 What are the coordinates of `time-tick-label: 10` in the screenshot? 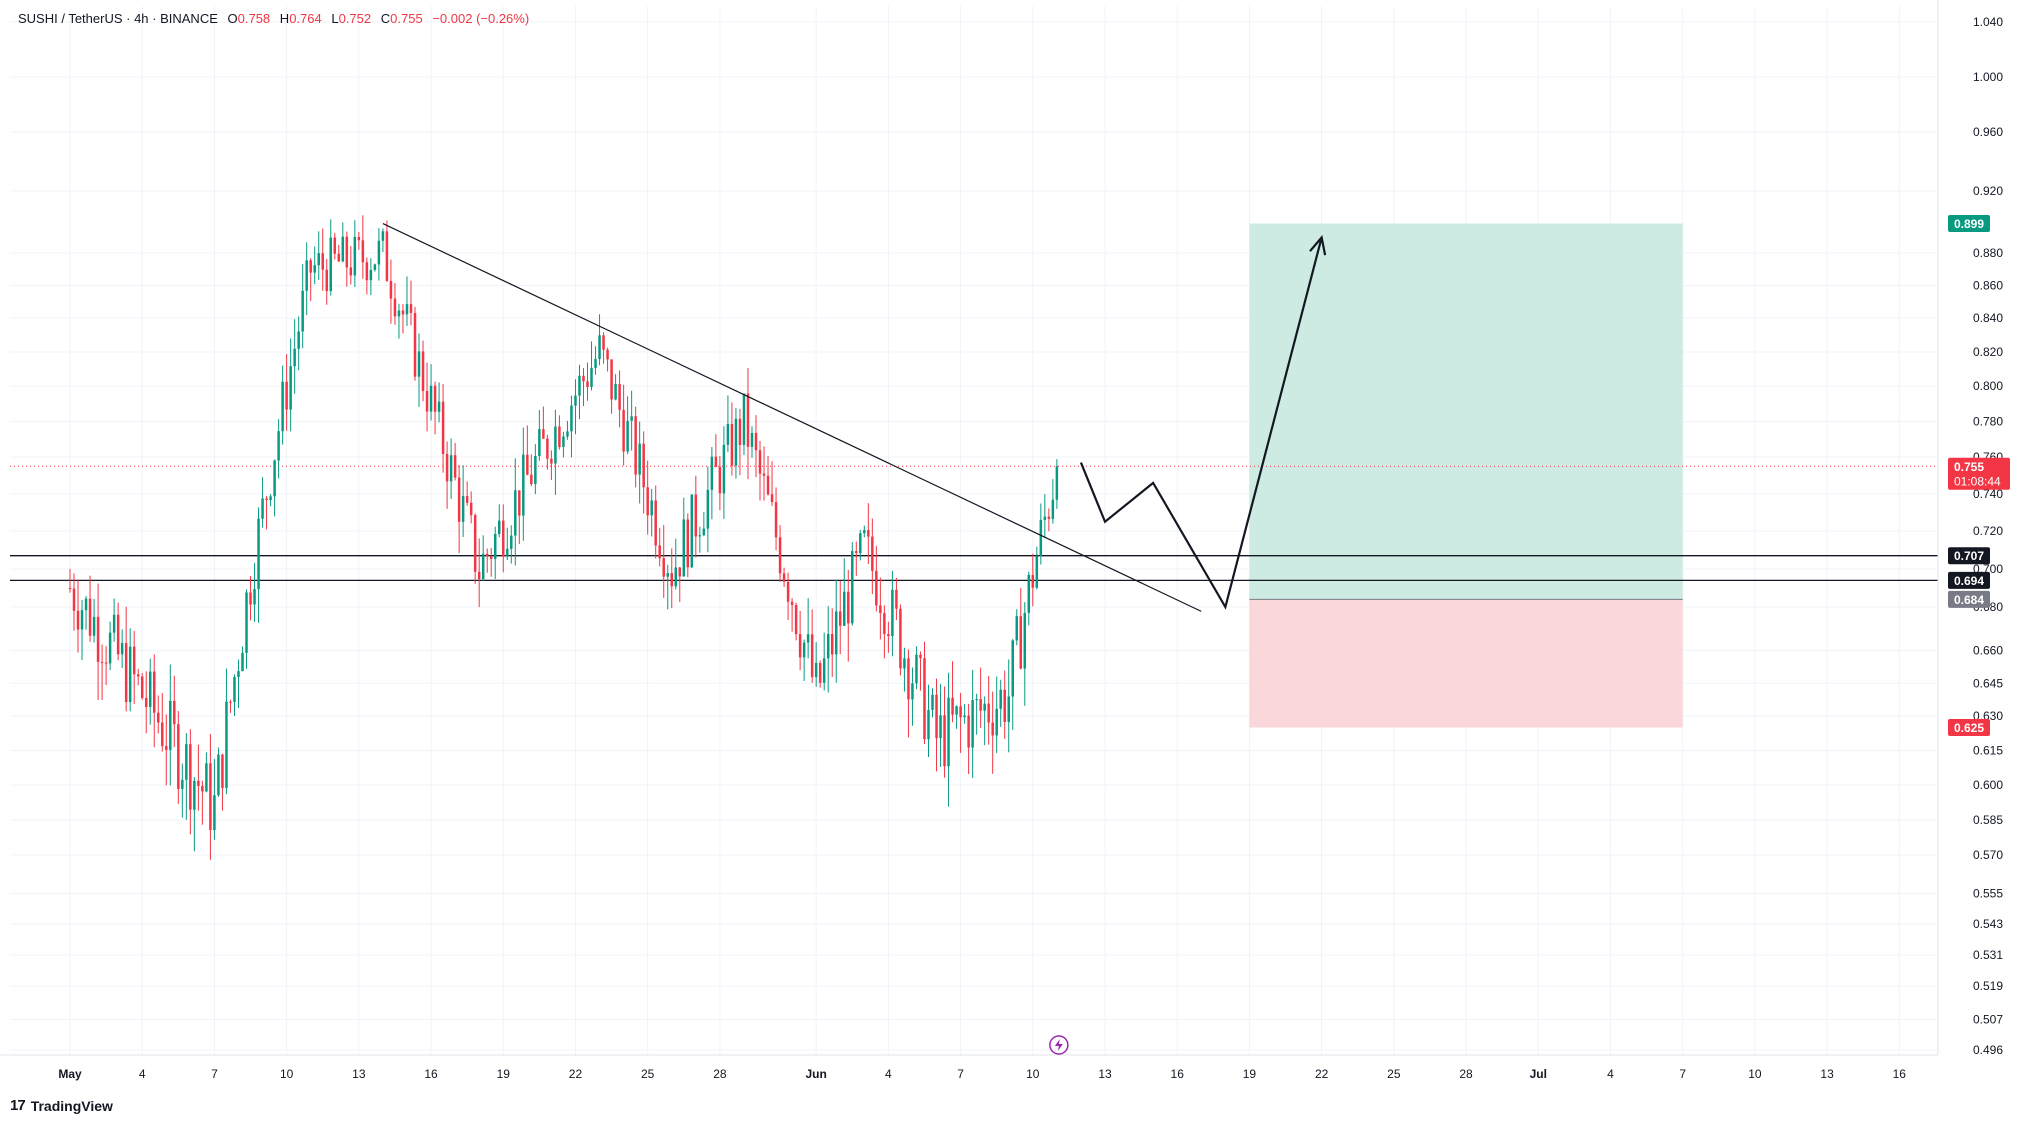 It's located at (287, 1074).